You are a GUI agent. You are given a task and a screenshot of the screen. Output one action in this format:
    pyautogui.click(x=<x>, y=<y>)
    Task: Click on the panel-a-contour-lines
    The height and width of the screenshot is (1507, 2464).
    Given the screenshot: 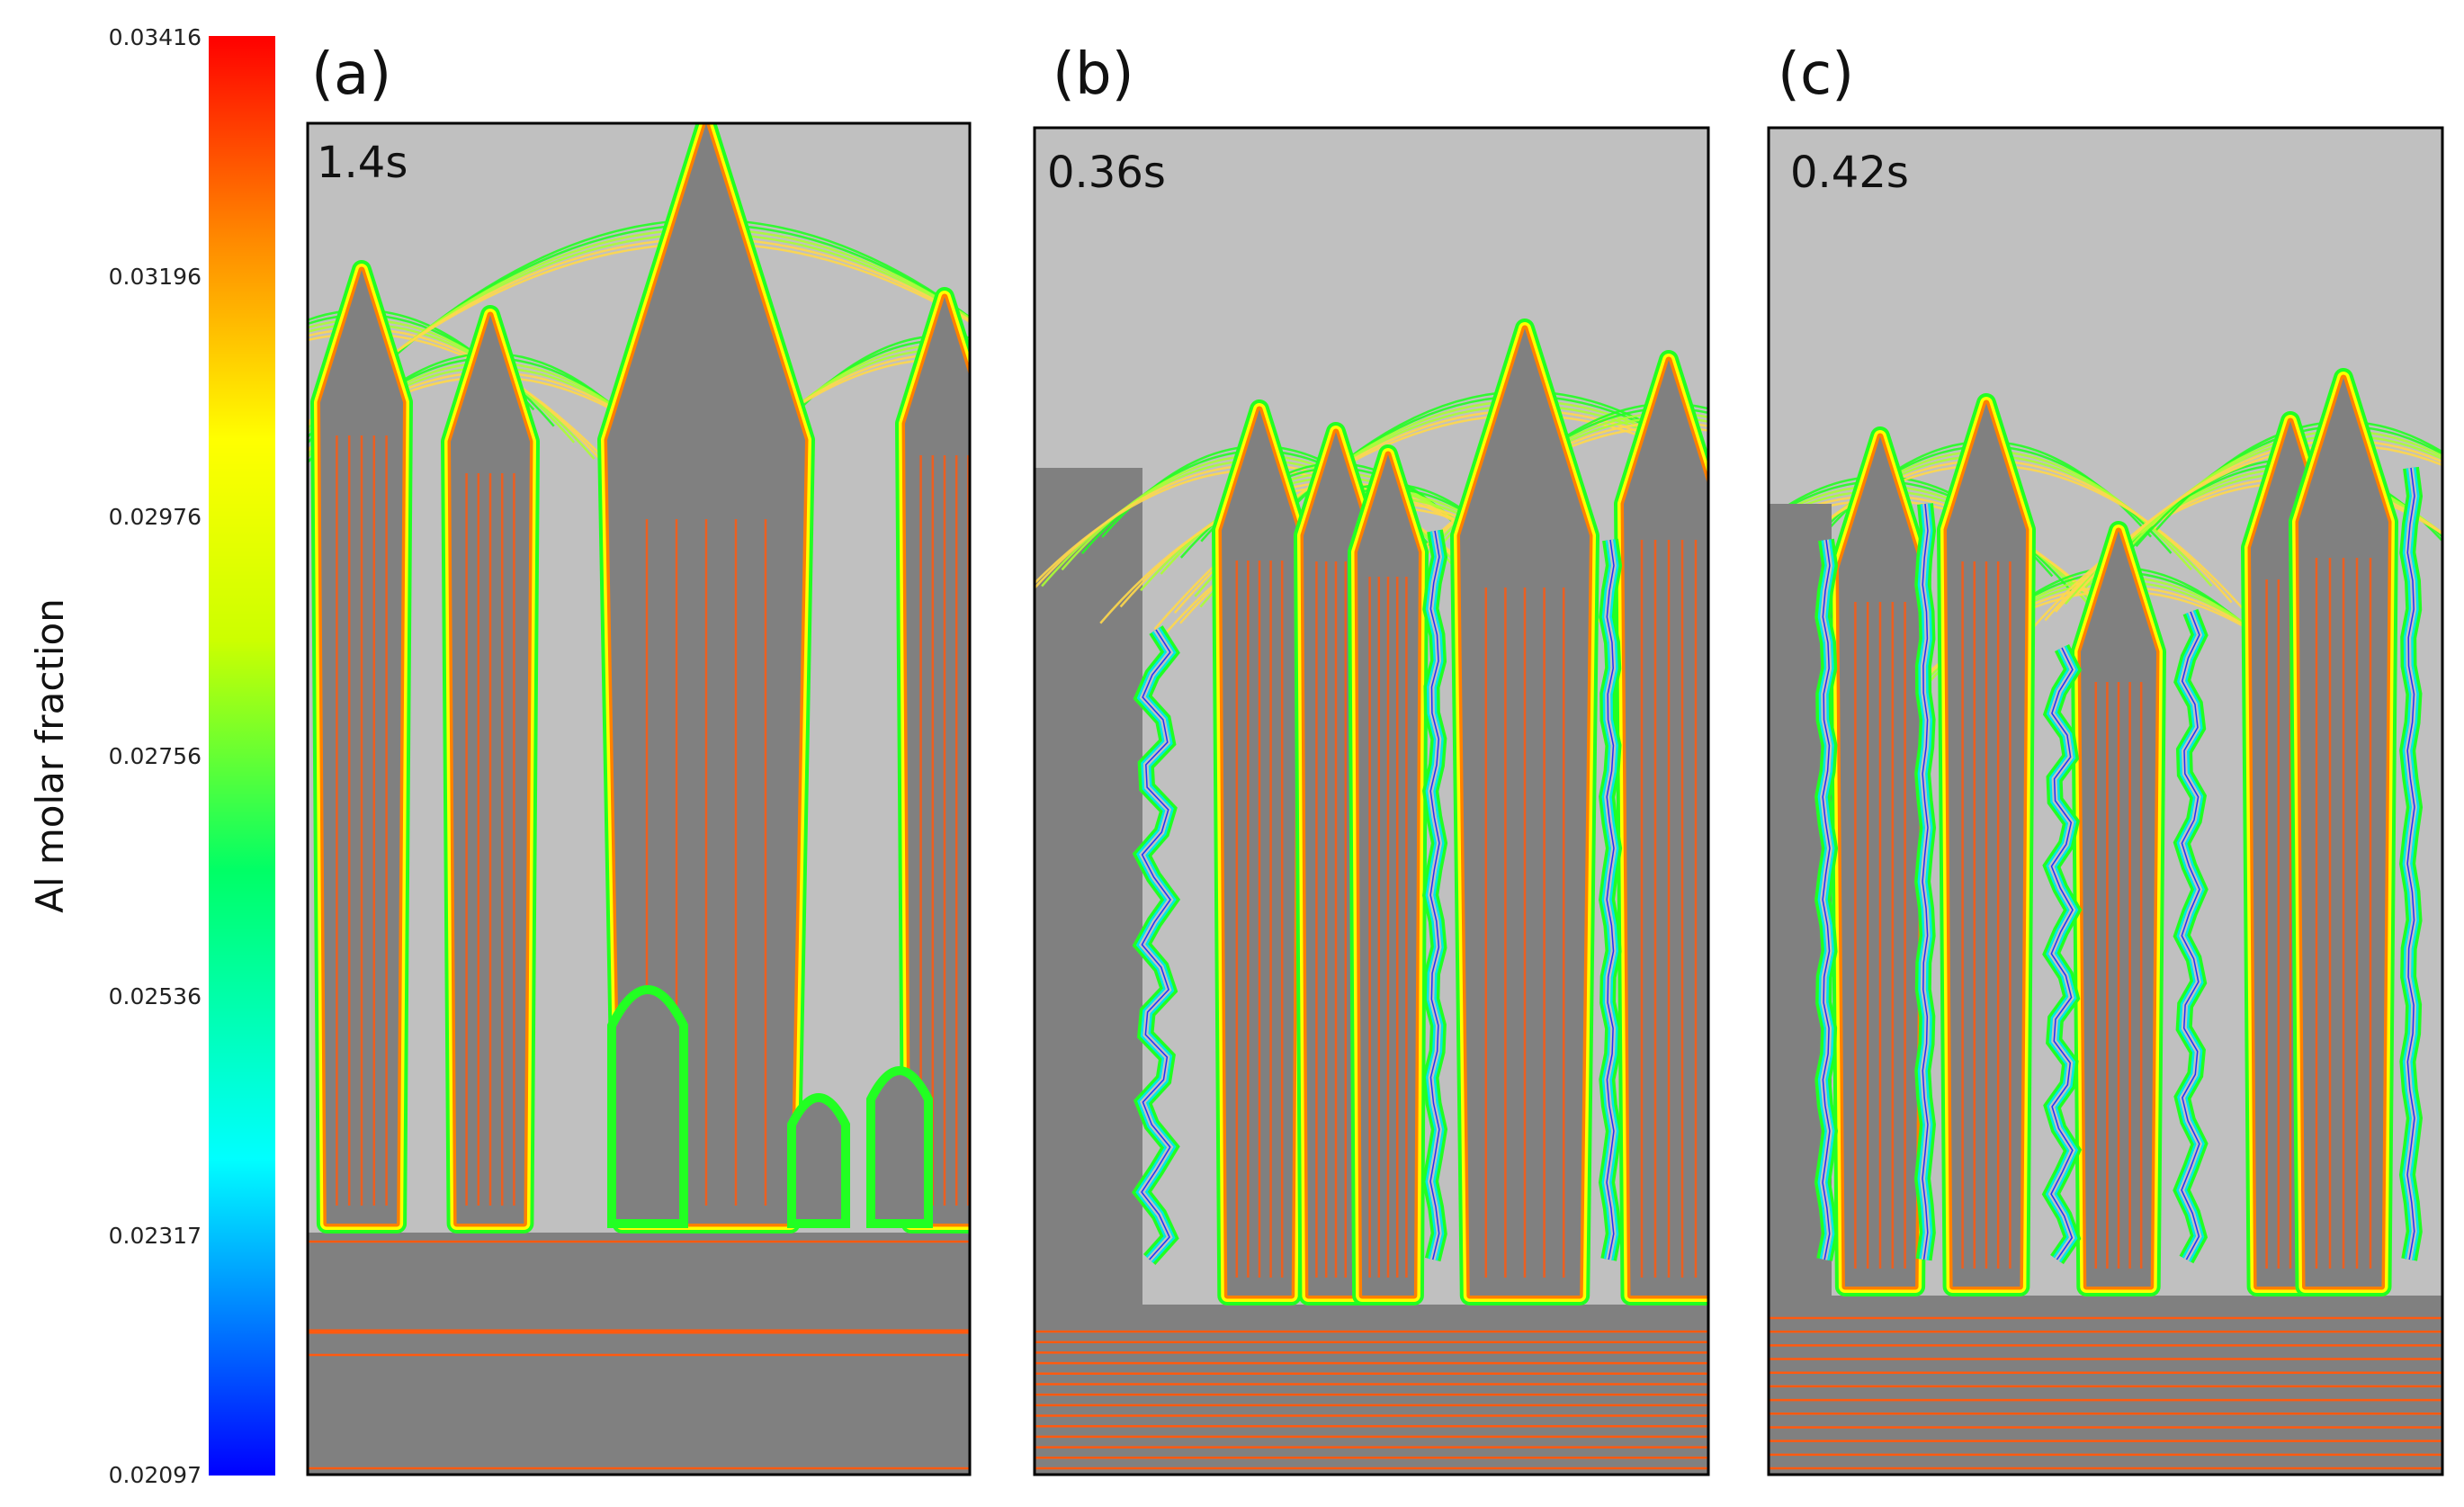 What is the action you would take?
    pyautogui.click(x=639, y=1355)
    